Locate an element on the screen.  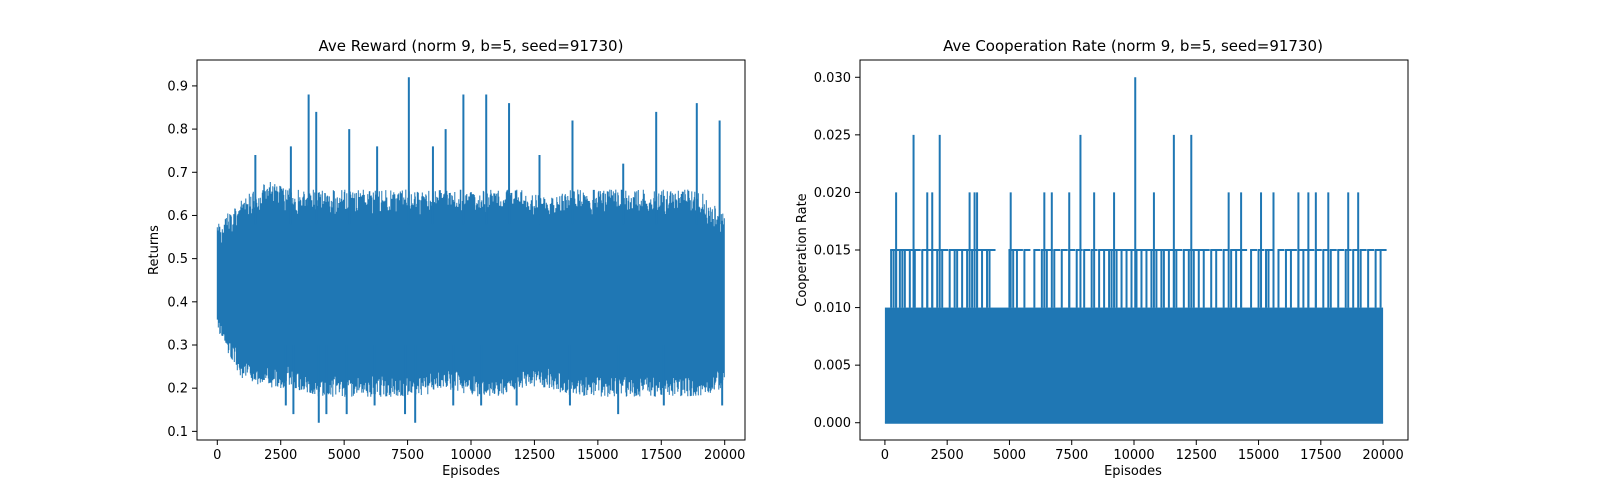
y-tick-label: 0.6 is located at coordinates (177, 216).